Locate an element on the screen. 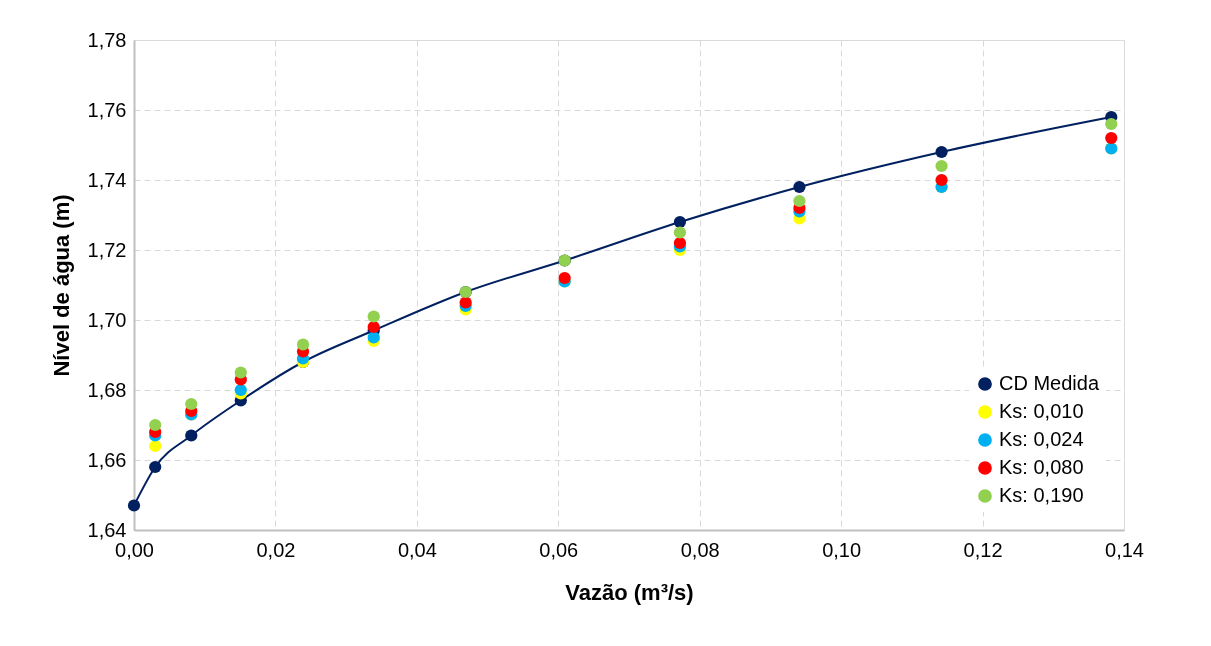 The width and height of the screenshot is (1211, 646). x-tick-label: 0,14 is located at coordinates (1124, 549).